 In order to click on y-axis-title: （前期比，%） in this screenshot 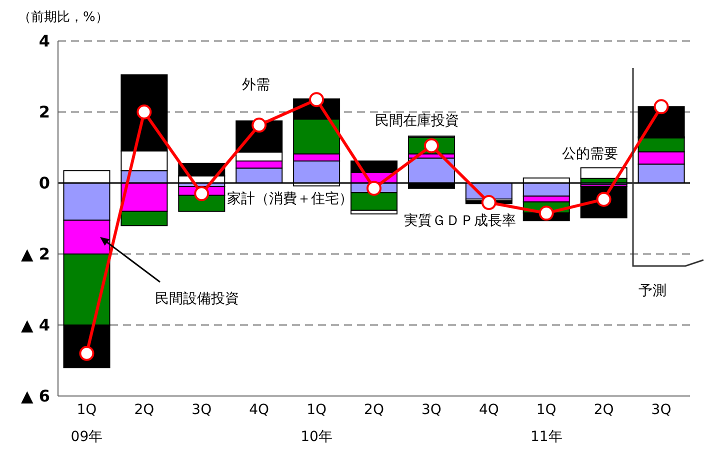, I will do `click(63, 17)`.